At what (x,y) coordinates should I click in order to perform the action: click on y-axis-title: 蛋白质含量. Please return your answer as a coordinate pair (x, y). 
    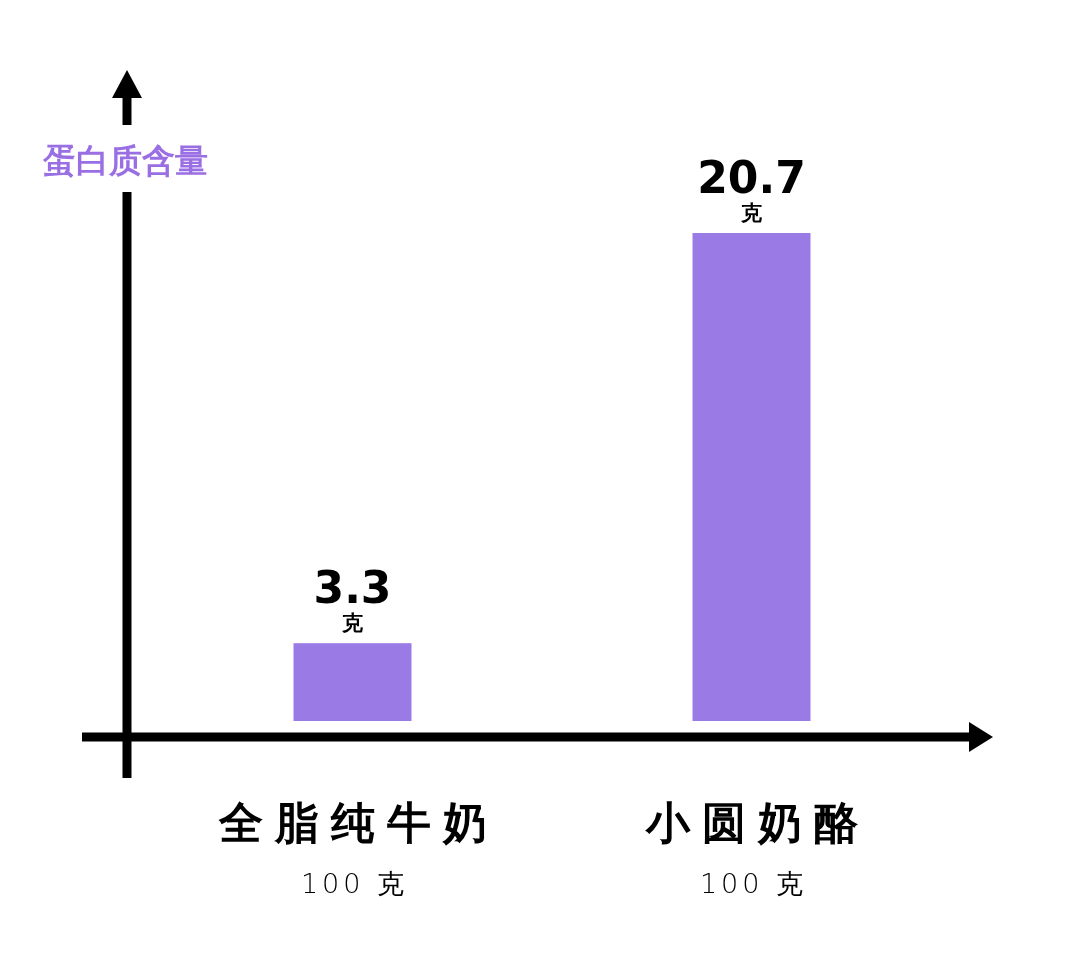
    Looking at the image, I should click on (124, 160).